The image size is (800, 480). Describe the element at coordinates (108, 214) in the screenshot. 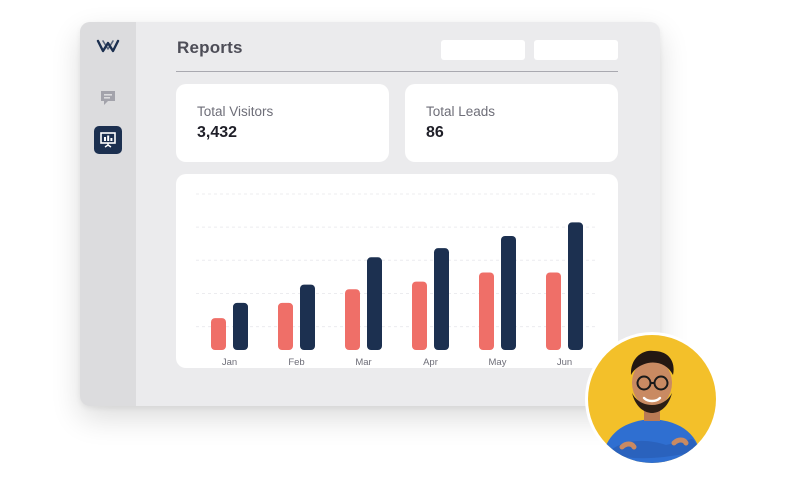

I see `sidebar` at that location.